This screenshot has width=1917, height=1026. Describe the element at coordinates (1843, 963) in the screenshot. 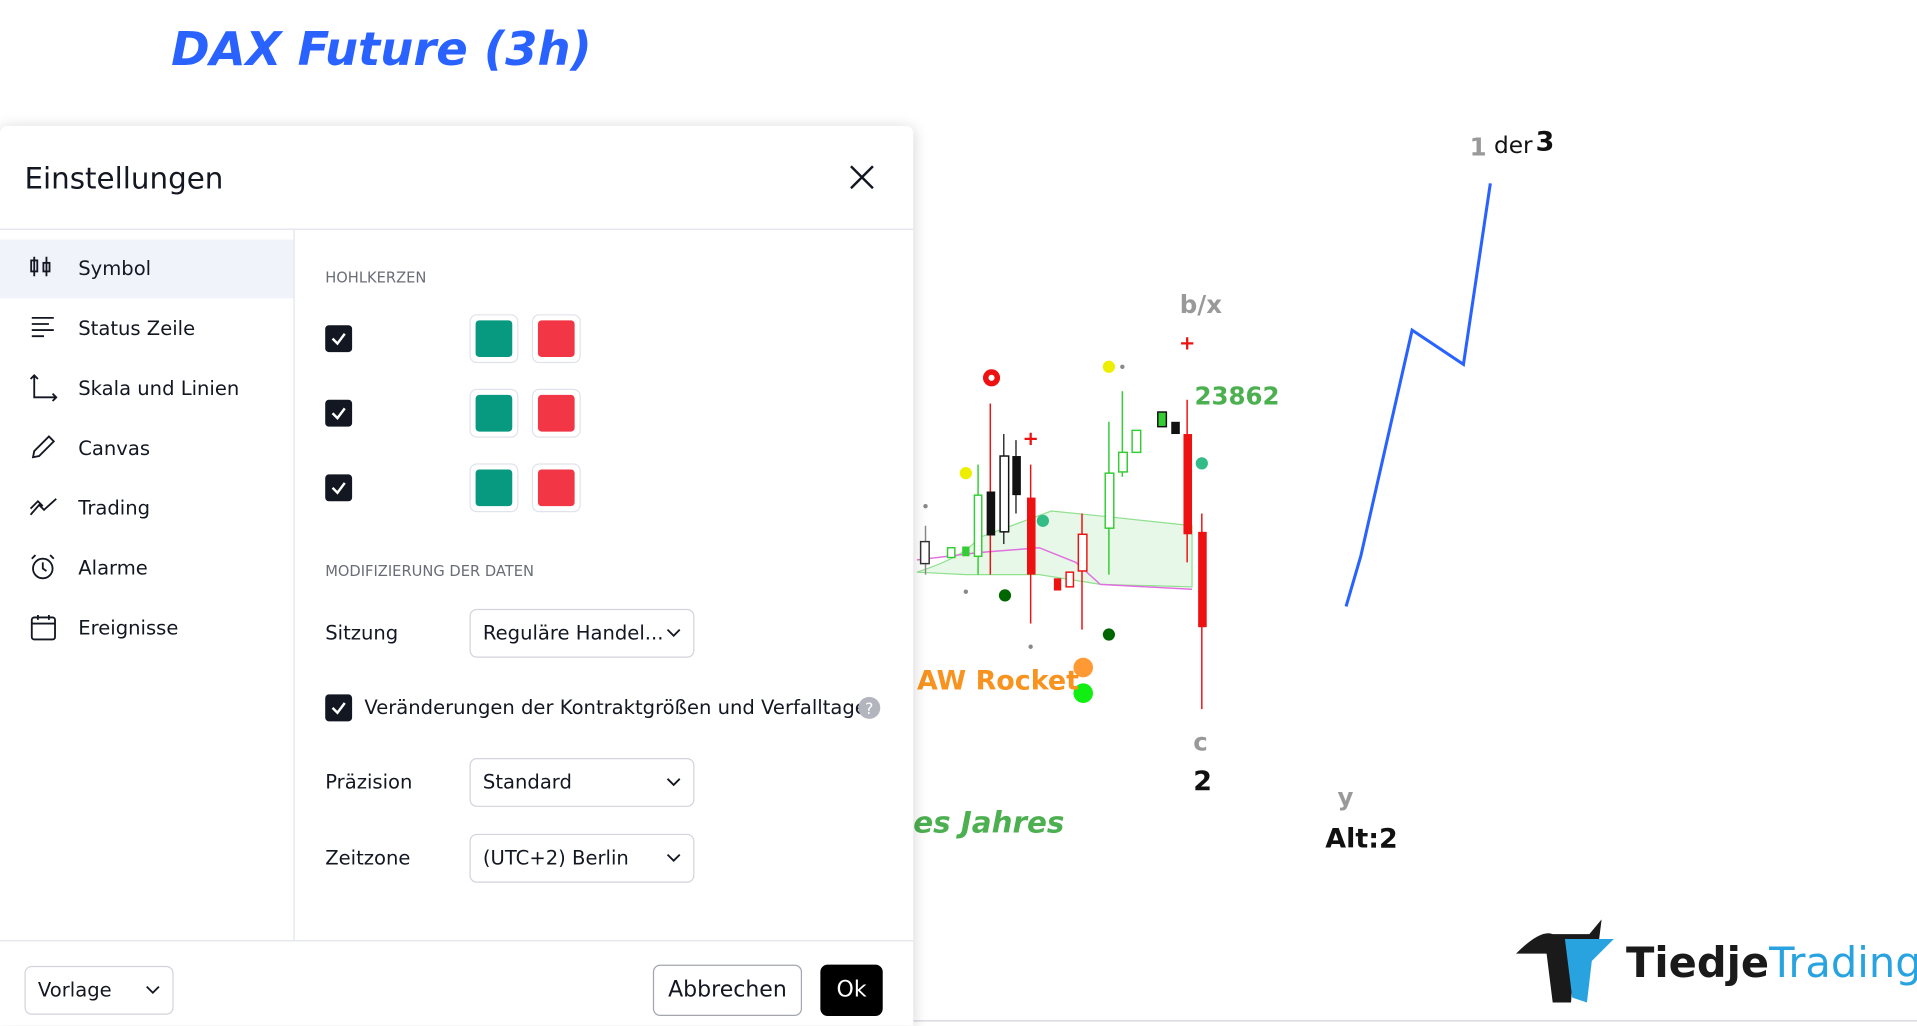

I see `logo-second: Trading` at that location.